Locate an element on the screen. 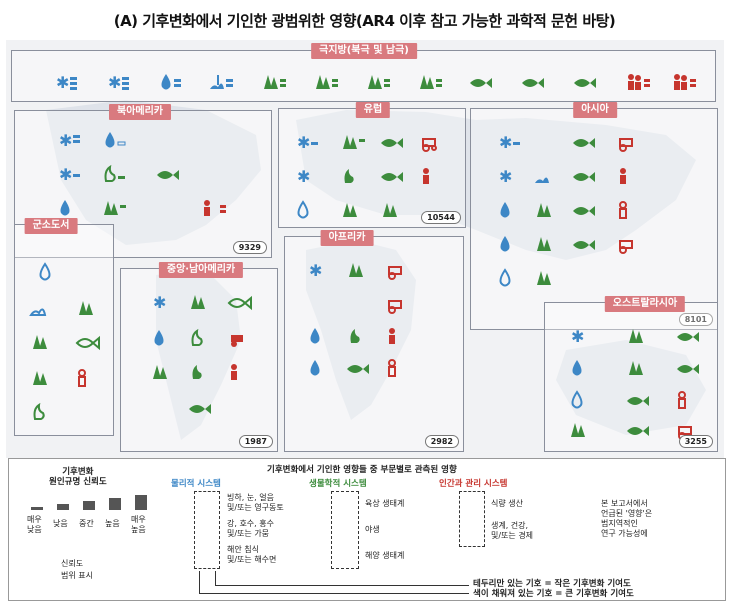 The image size is (729, 607). confidence-level-label: 높음 is located at coordinates (112, 523).